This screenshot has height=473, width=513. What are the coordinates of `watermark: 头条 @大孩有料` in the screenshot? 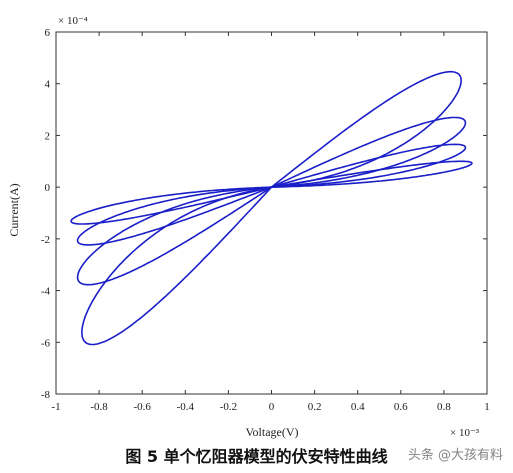 It's located at (455, 455).